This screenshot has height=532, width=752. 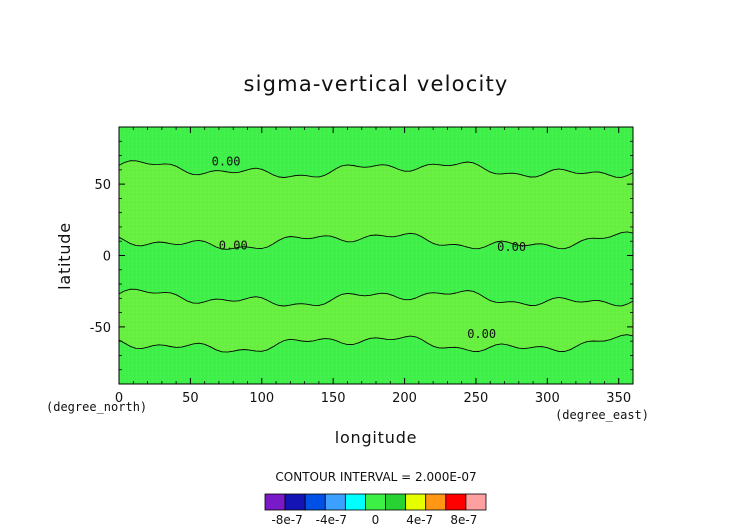 I want to click on x-tick-label: 200, so click(x=404, y=398).